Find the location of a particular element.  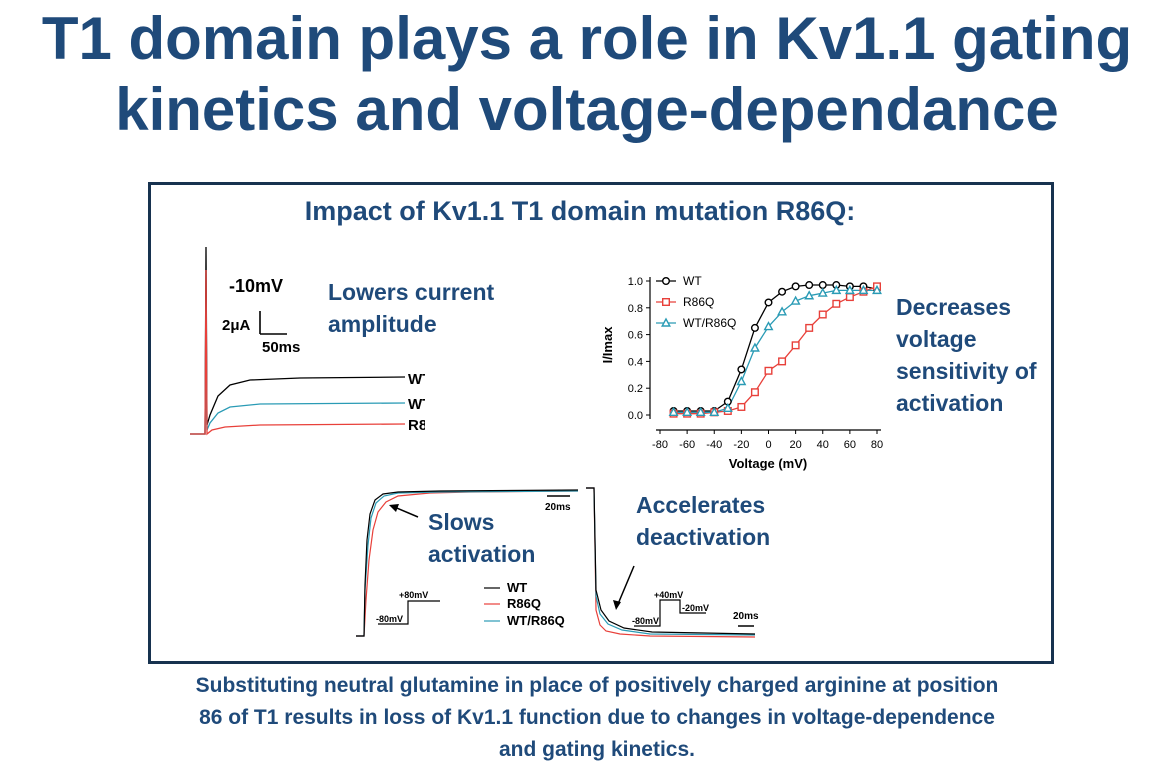

trace-label-wt-r86q: WT/R86Q is located at coordinates (416, 404).